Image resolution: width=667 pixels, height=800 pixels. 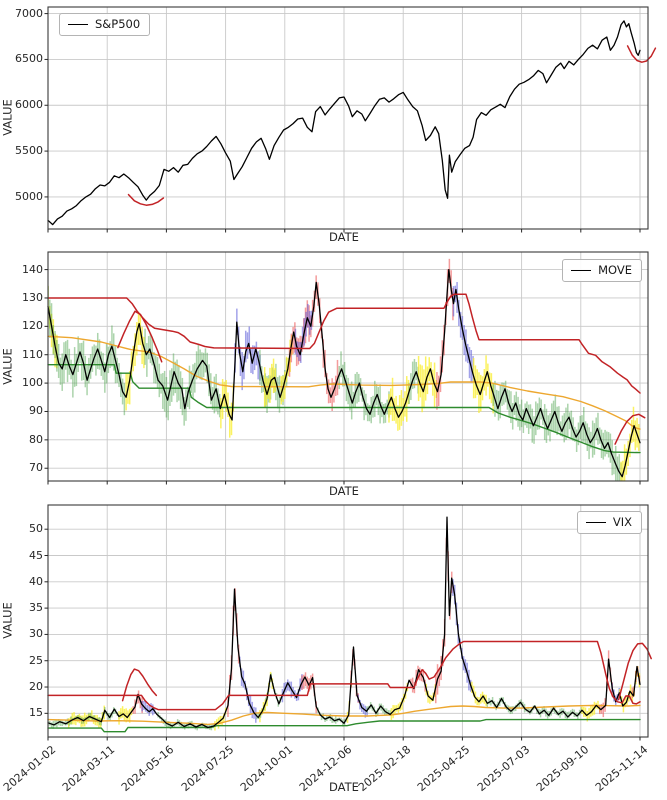 I want to click on legend-move: MOVE, so click(x=602, y=270).